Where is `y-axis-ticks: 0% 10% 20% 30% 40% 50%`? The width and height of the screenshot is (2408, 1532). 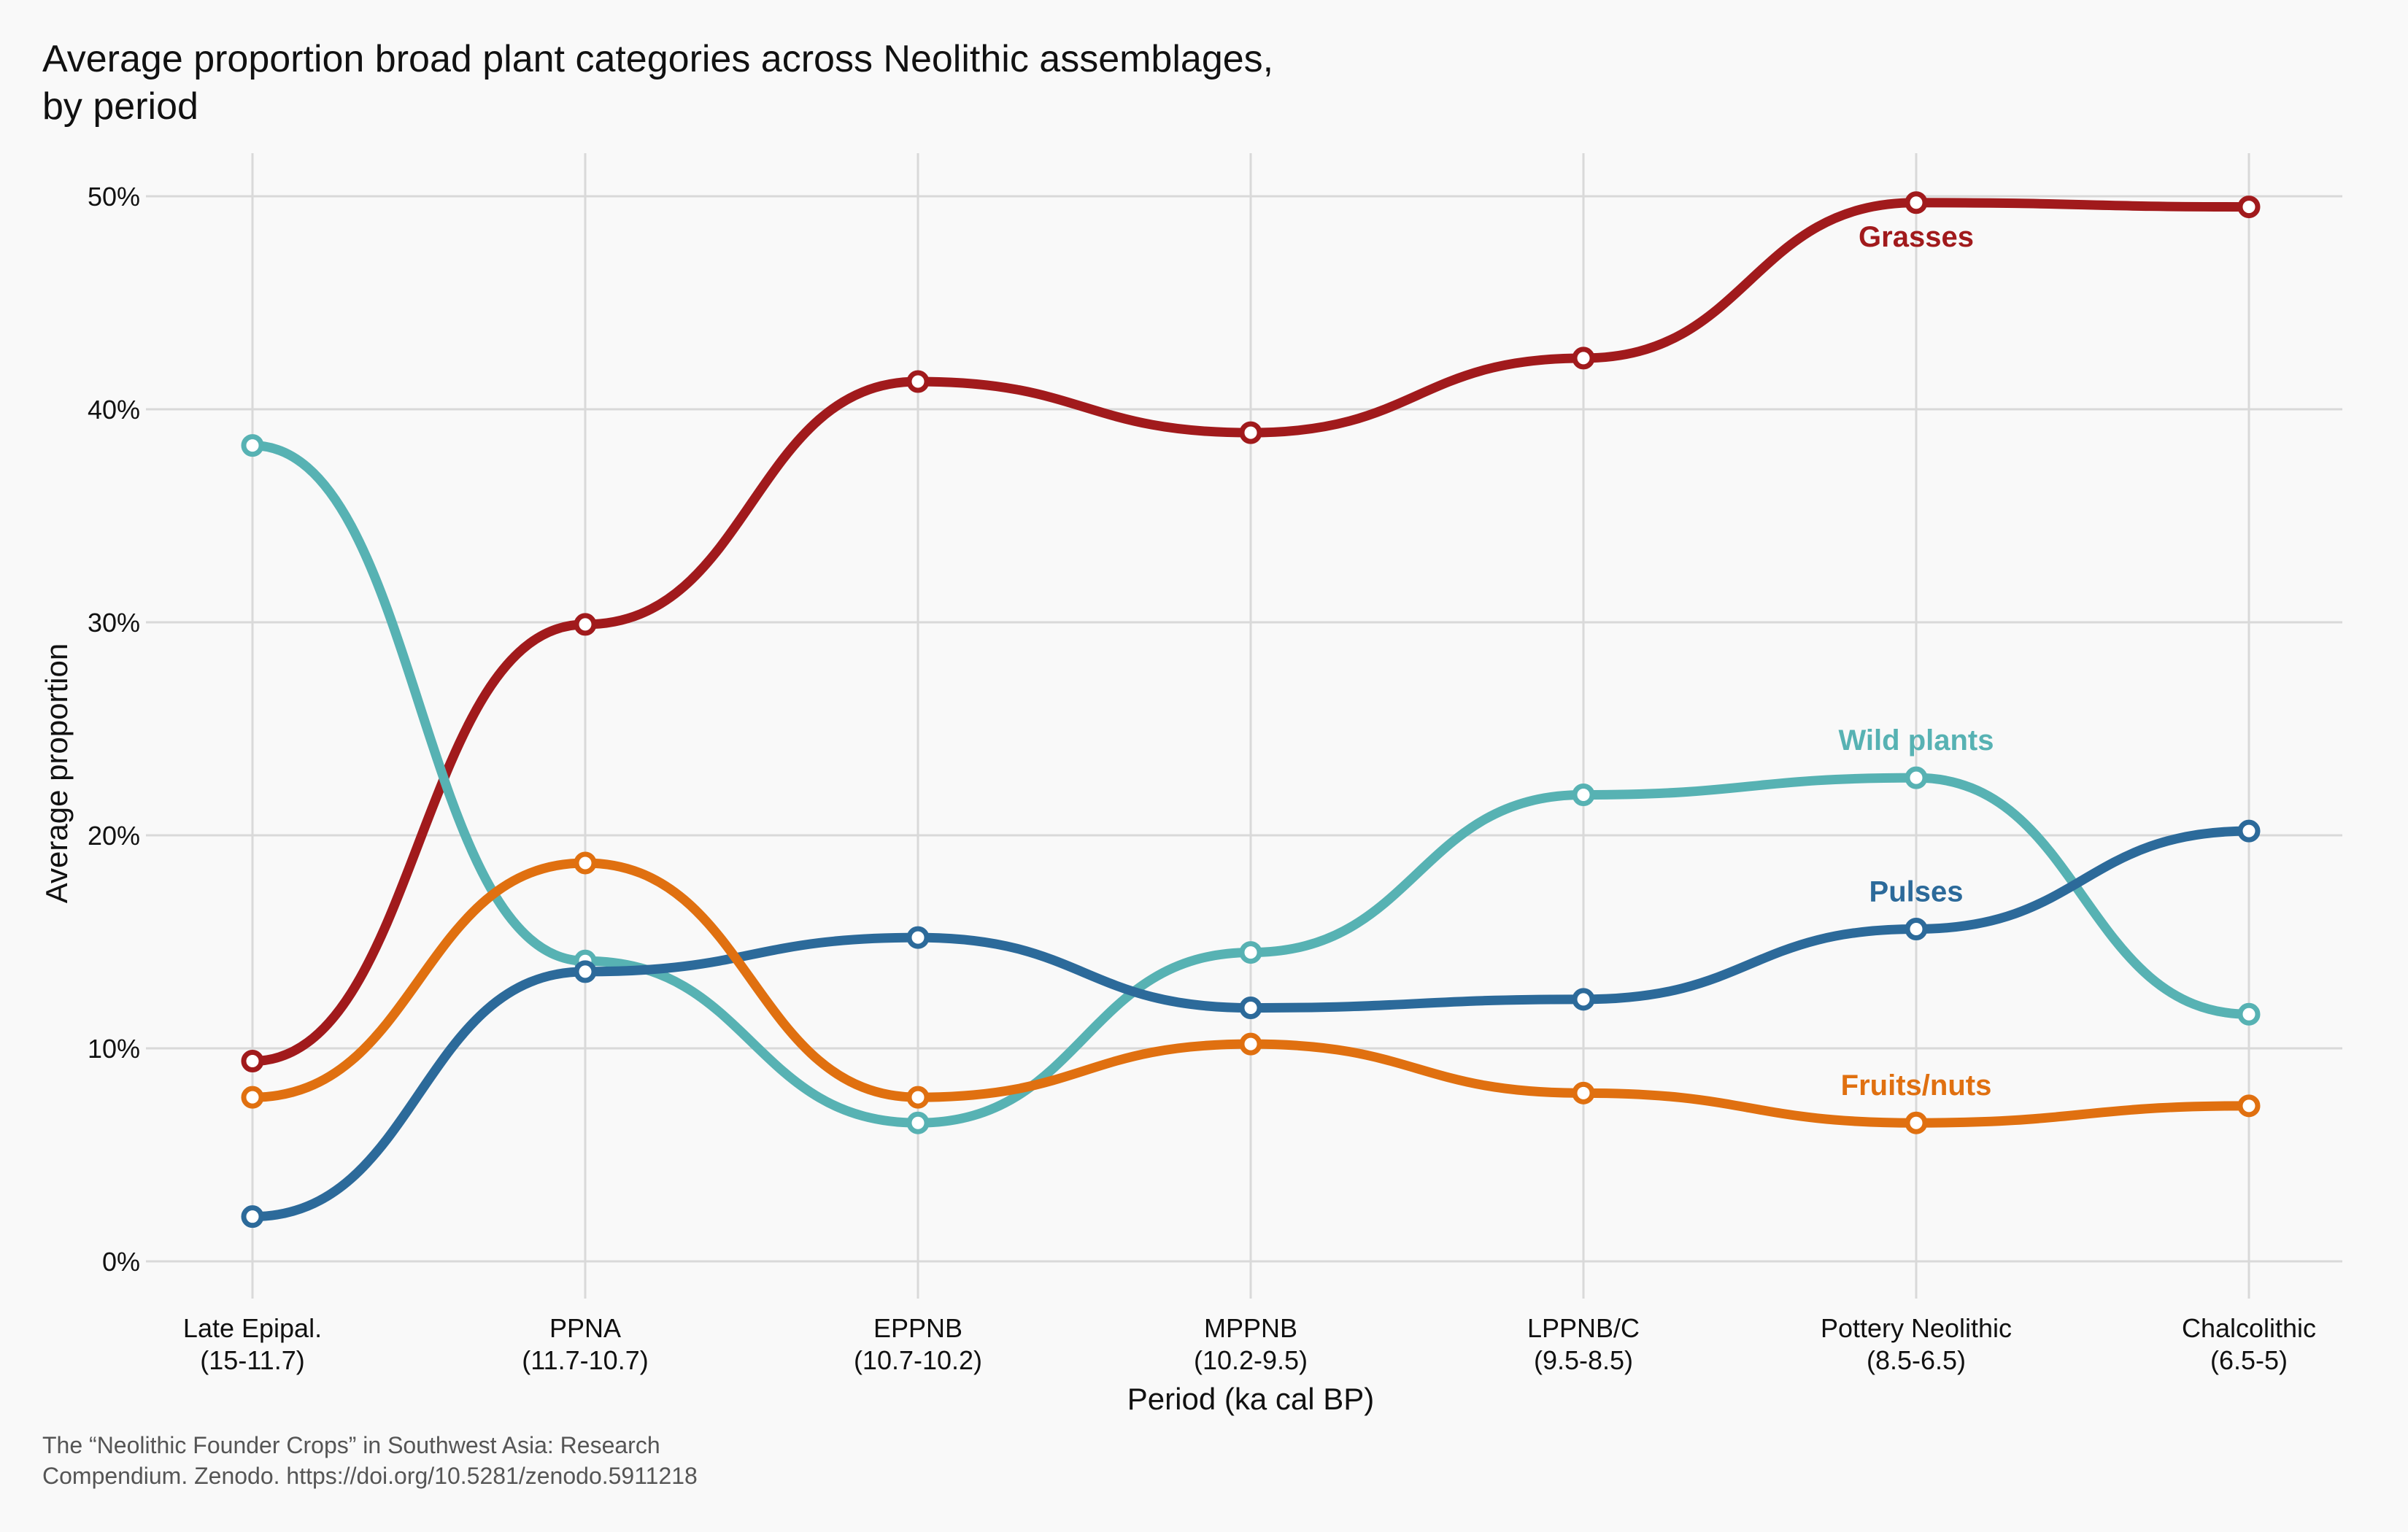 y-axis-ticks: 0% 10% 20% 30% 40% 50% is located at coordinates (114, 730).